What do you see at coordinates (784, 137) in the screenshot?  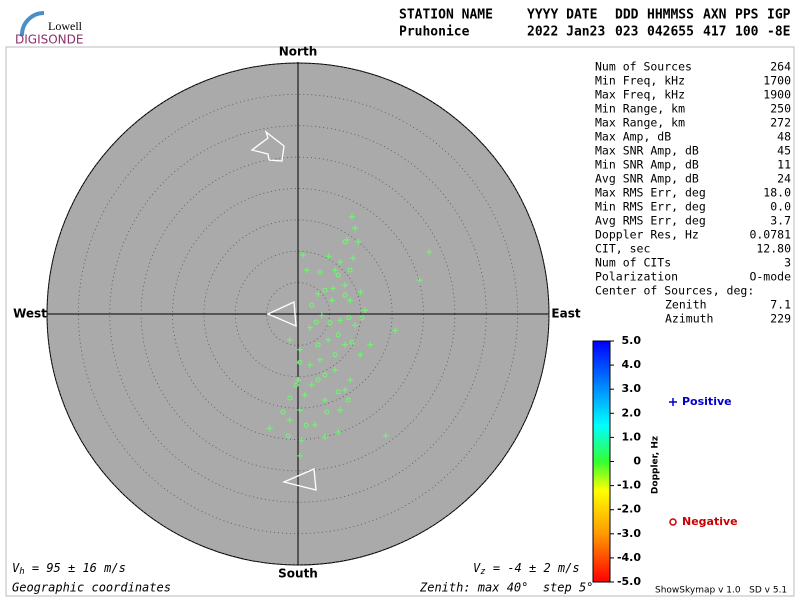 I see `stat-value: 48` at bounding box center [784, 137].